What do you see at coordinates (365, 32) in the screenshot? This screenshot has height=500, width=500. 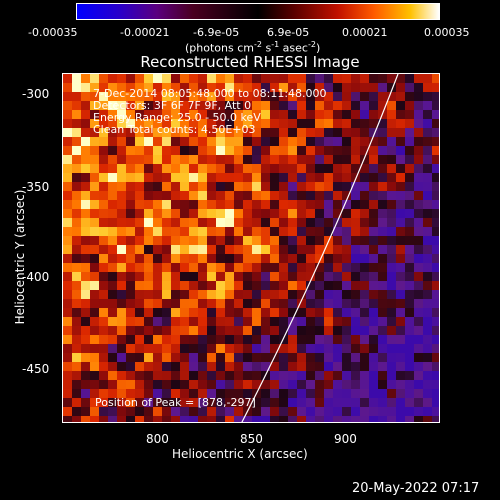 I see `colorbar-tick: 0.00021` at bounding box center [365, 32].